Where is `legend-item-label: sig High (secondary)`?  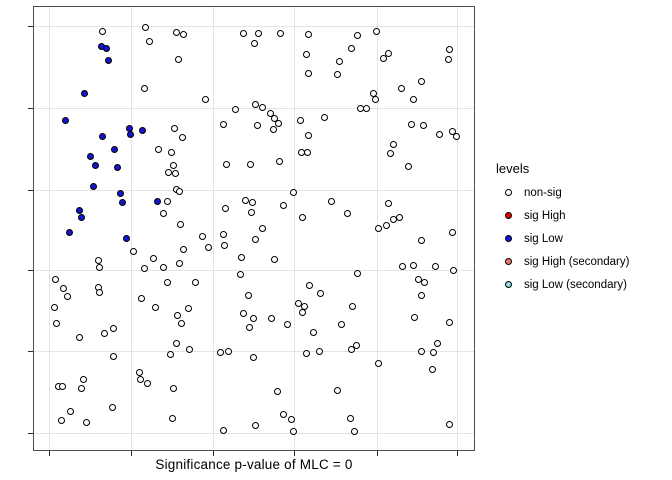 legend-item-label: sig High (secondary) is located at coordinates (577, 261).